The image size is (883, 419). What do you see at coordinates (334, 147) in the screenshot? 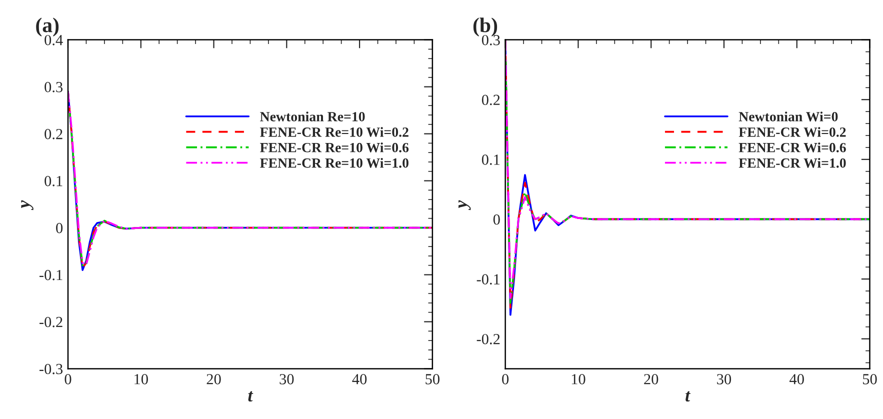
I see `legend-label: FENE-CR Re=10 Wi=0.6` at bounding box center [334, 147].